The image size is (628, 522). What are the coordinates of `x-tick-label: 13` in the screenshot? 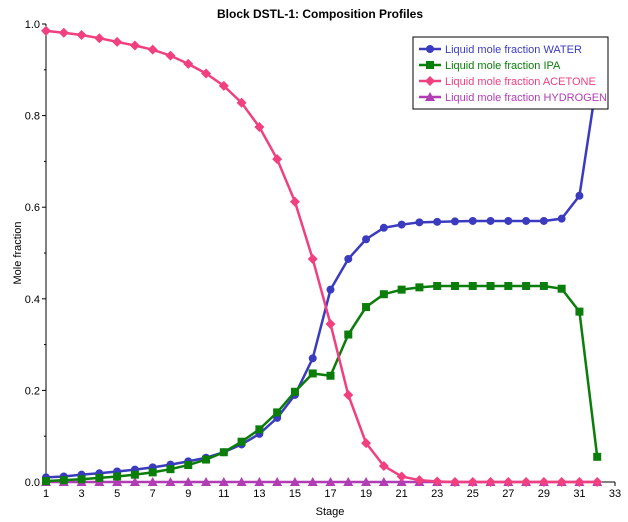 It's located at (259, 494).